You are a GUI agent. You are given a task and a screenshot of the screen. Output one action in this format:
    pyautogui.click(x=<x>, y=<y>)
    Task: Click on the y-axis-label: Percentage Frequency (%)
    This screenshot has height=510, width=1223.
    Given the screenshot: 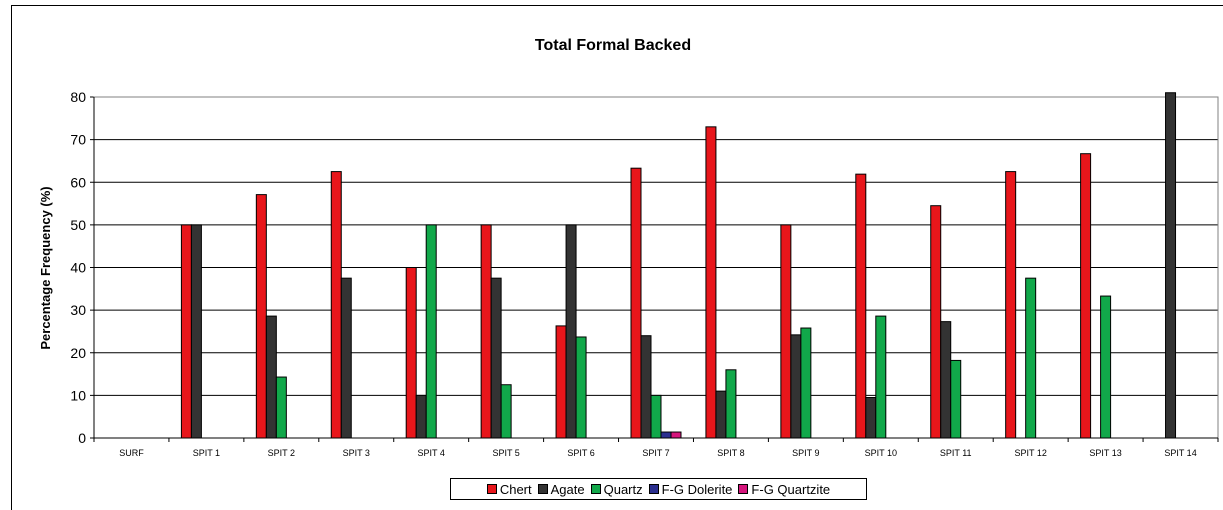 What is the action you would take?
    pyautogui.click(x=45, y=267)
    